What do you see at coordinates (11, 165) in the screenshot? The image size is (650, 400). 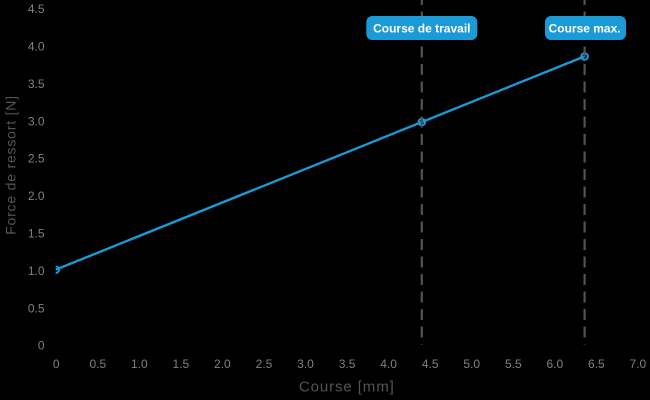 I see `svg-text: Force de ressort [N]` at bounding box center [11, 165].